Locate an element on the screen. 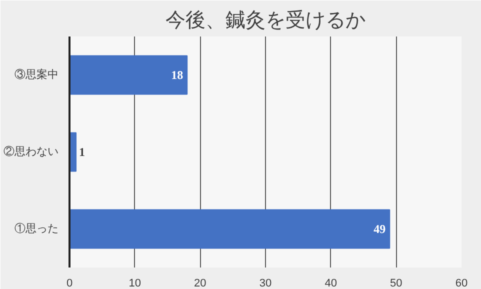 The image size is (481, 289). x-tick-label: 0 is located at coordinates (69, 283).